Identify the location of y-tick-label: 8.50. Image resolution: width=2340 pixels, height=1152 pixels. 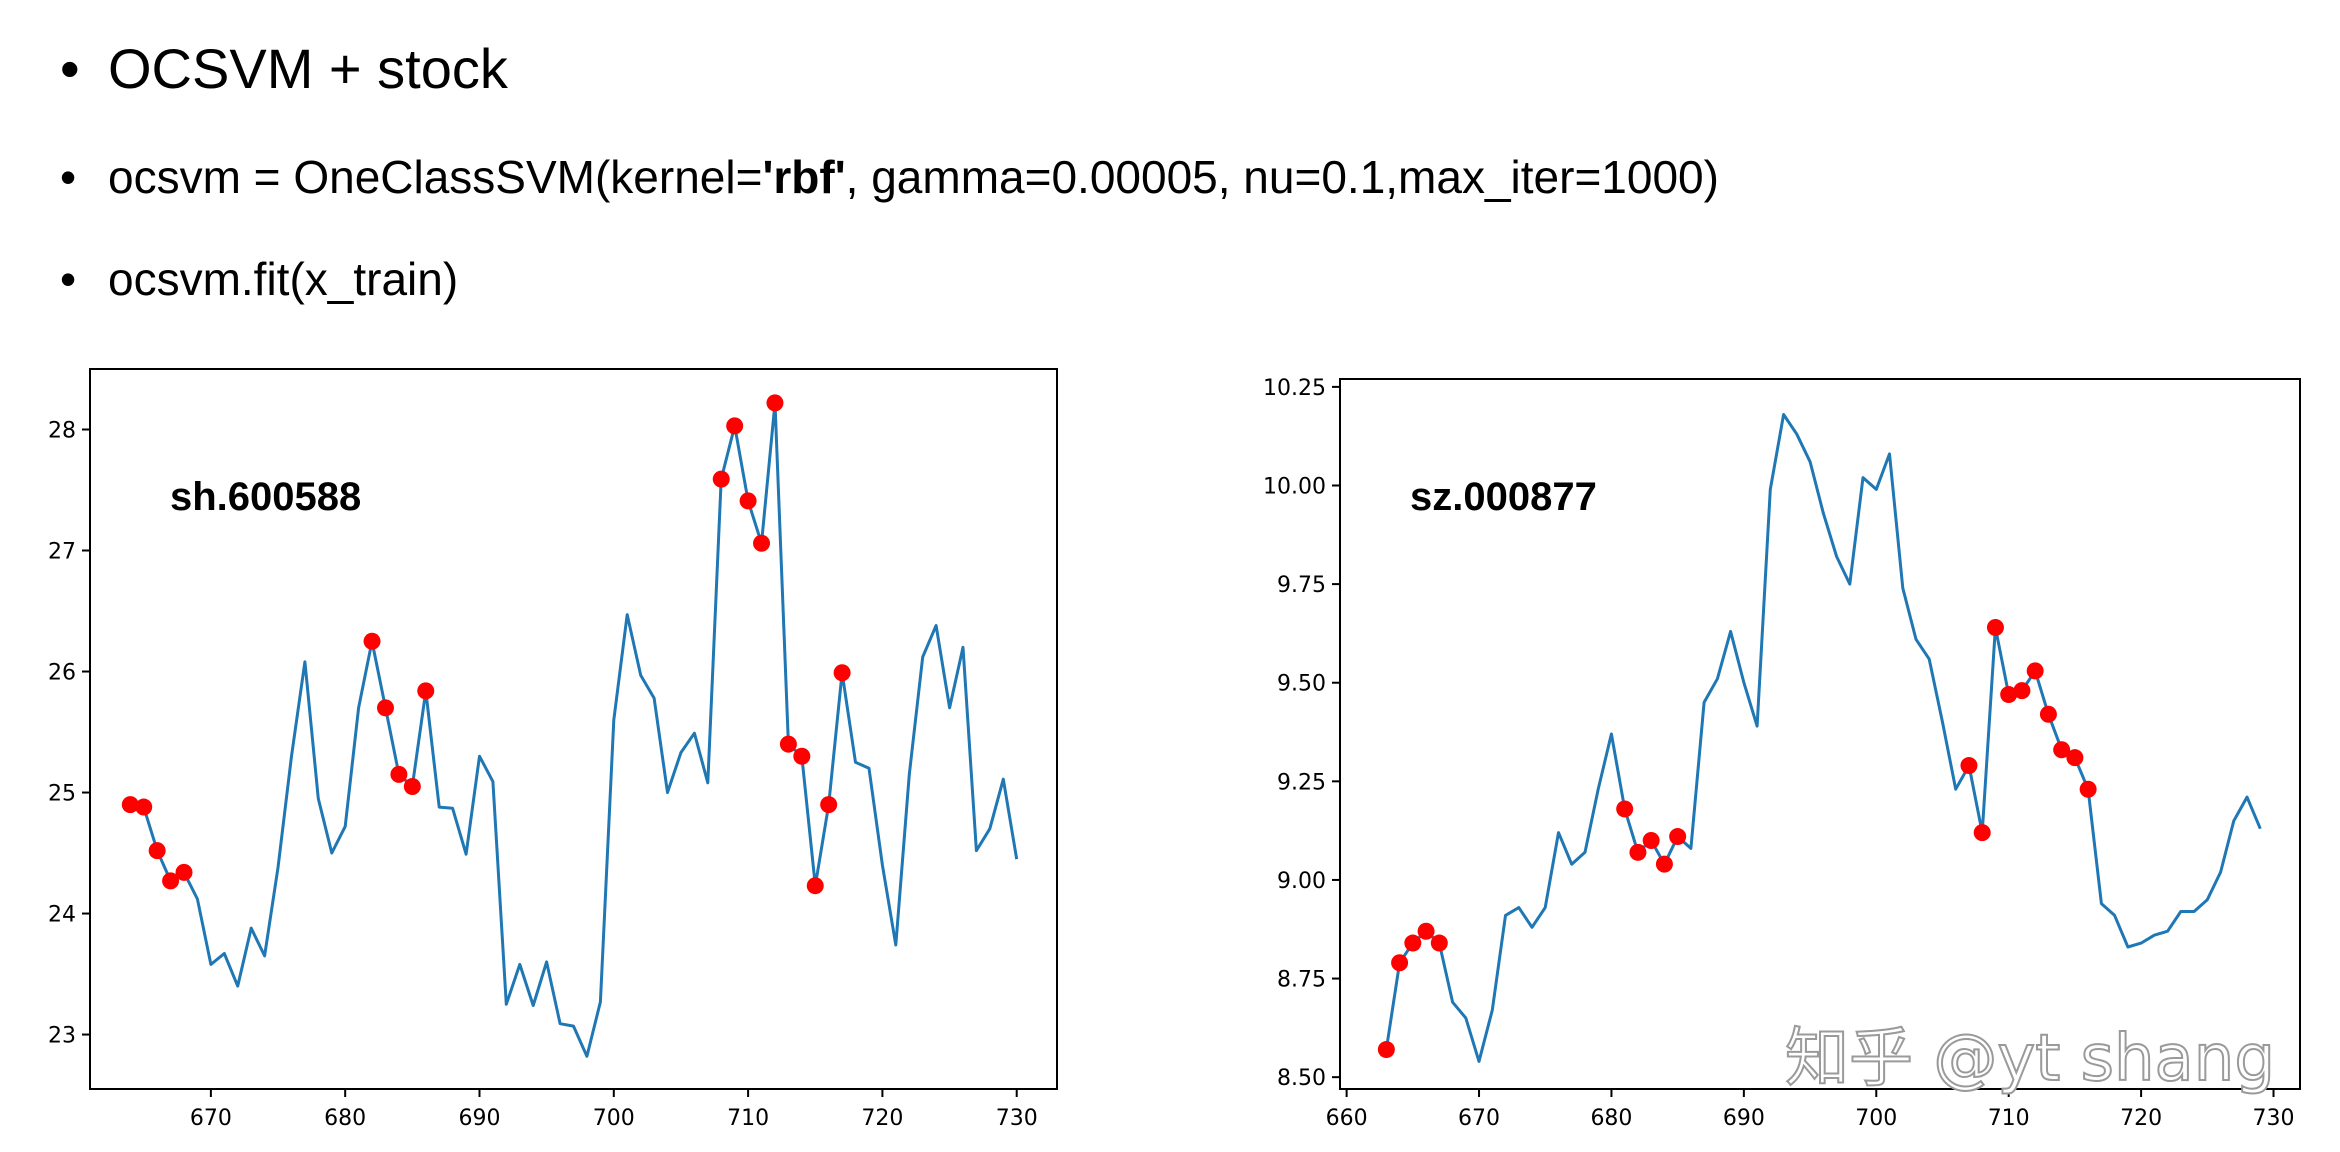
(1301, 1078).